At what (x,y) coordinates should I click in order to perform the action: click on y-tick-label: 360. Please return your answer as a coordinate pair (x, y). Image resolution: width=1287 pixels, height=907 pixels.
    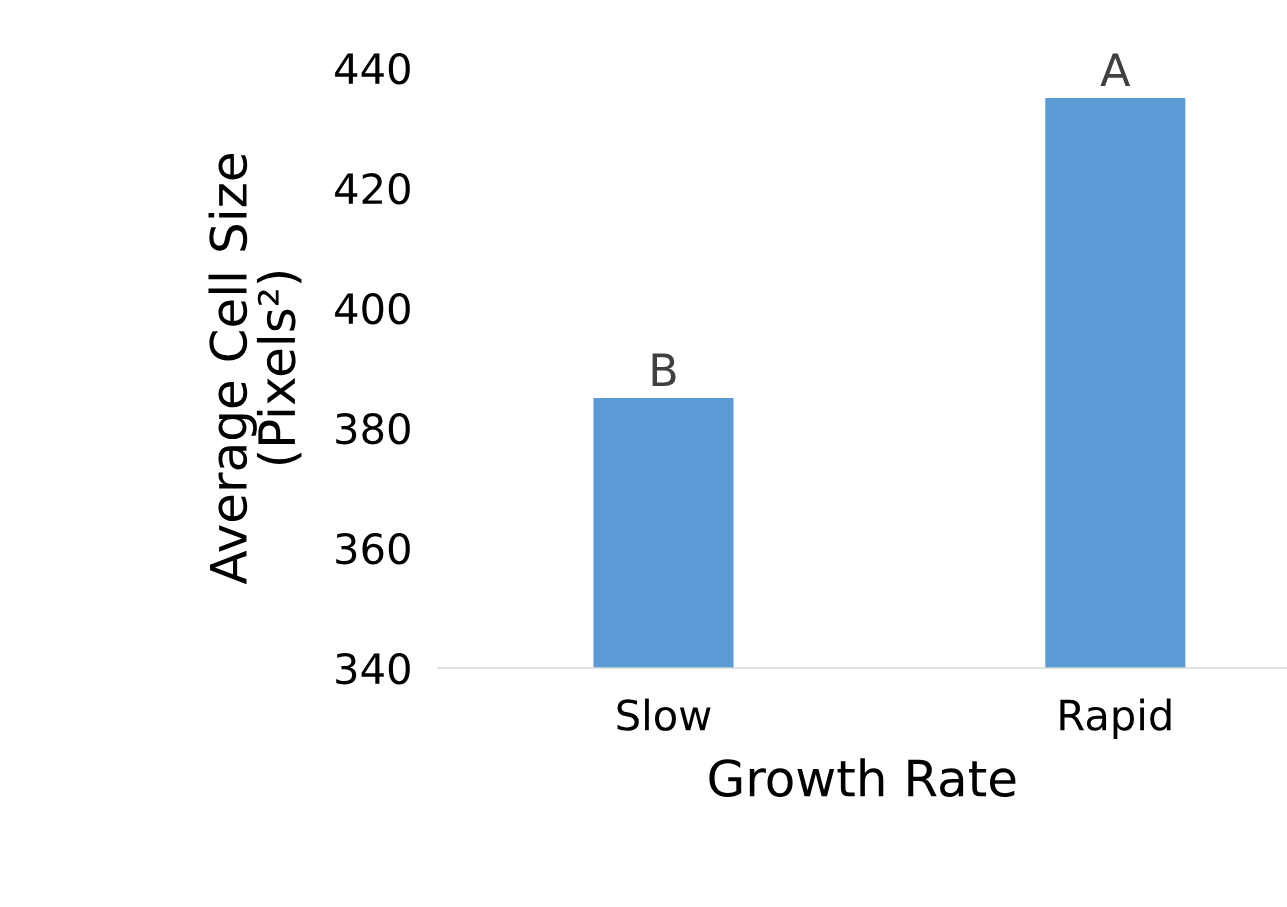
    Looking at the image, I should click on (373, 548).